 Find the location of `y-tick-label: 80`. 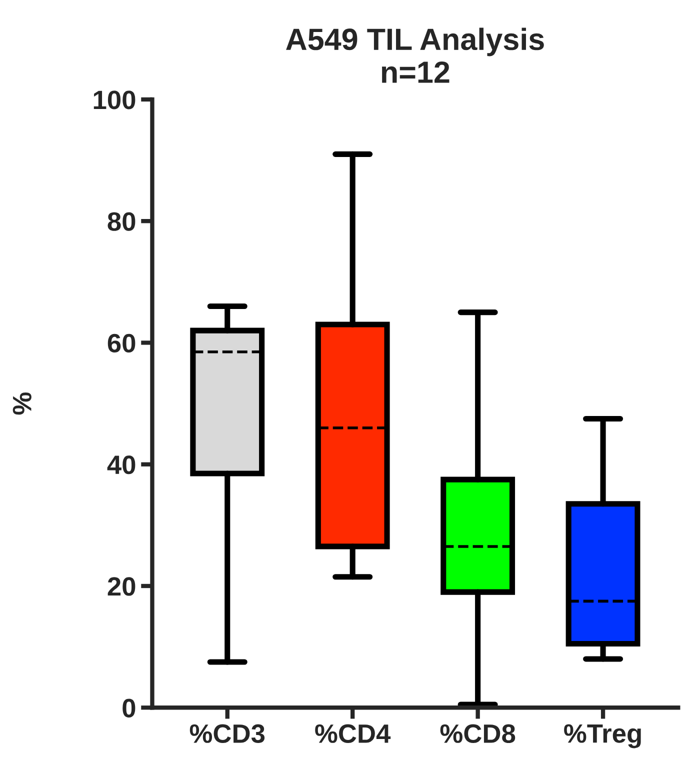

y-tick-label: 80 is located at coordinates (122, 221).